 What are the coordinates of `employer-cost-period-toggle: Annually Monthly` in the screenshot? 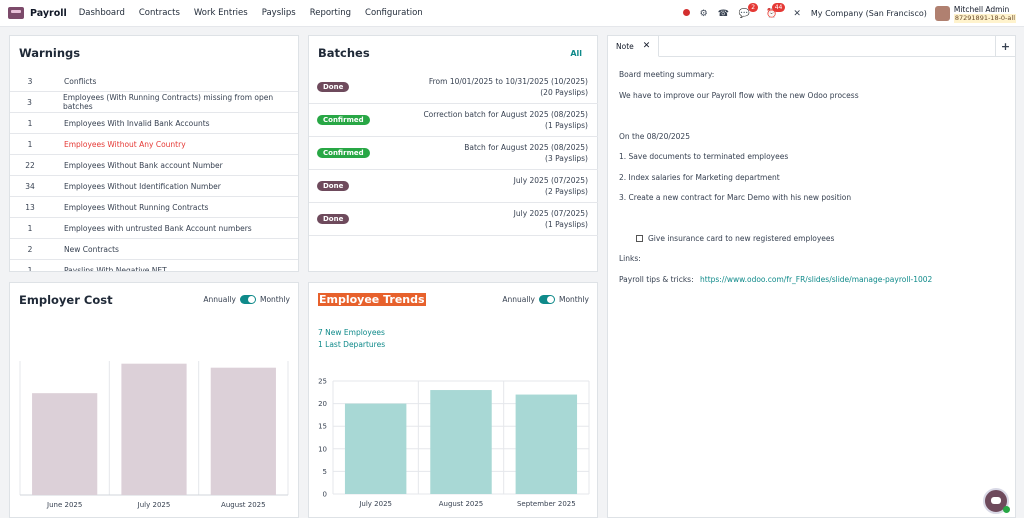 It's located at (246, 299).